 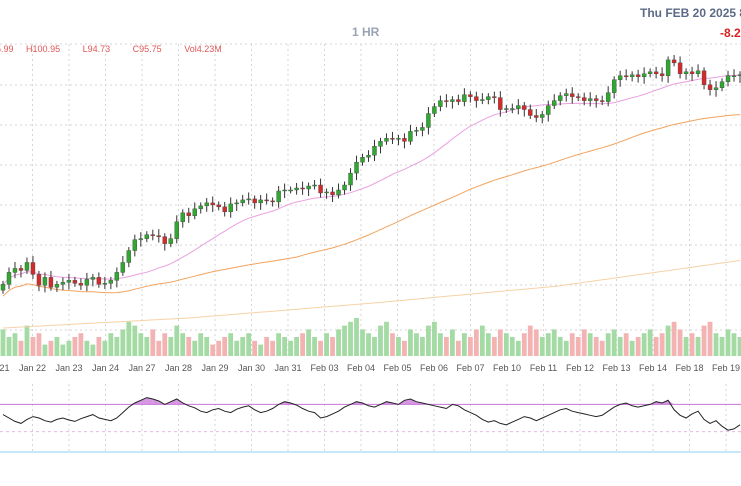 What do you see at coordinates (46, 49) in the screenshot?
I see `high-value: 100.95` at bounding box center [46, 49].